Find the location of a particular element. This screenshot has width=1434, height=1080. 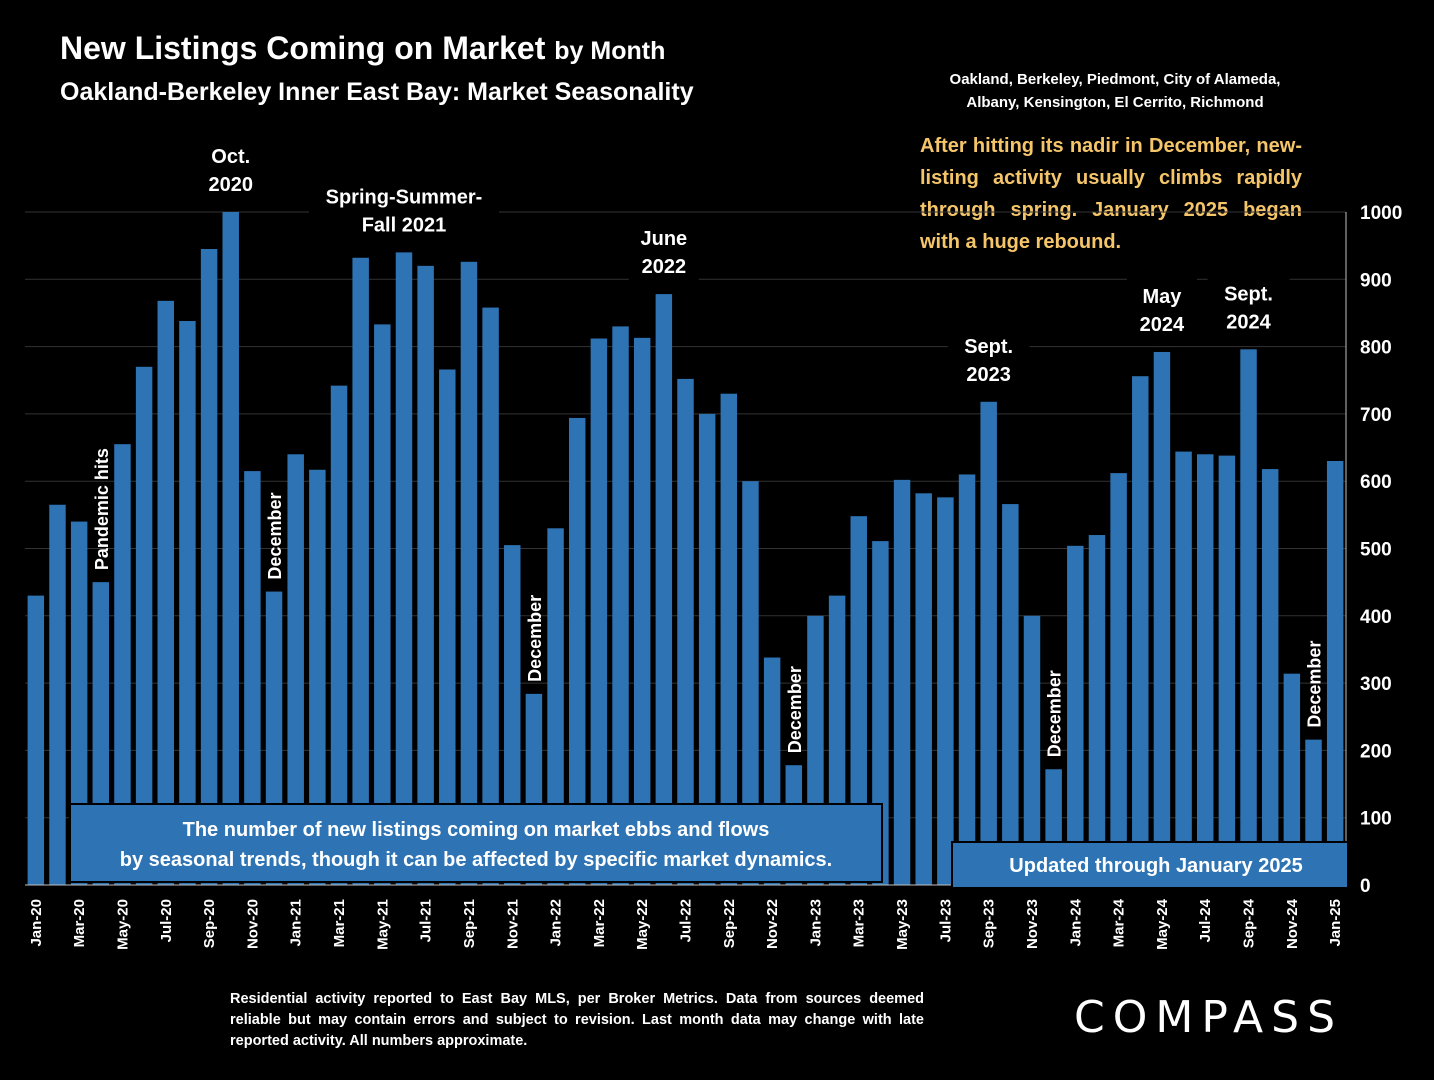

x-tick-label: Nov-21 is located at coordinates (512, 924).